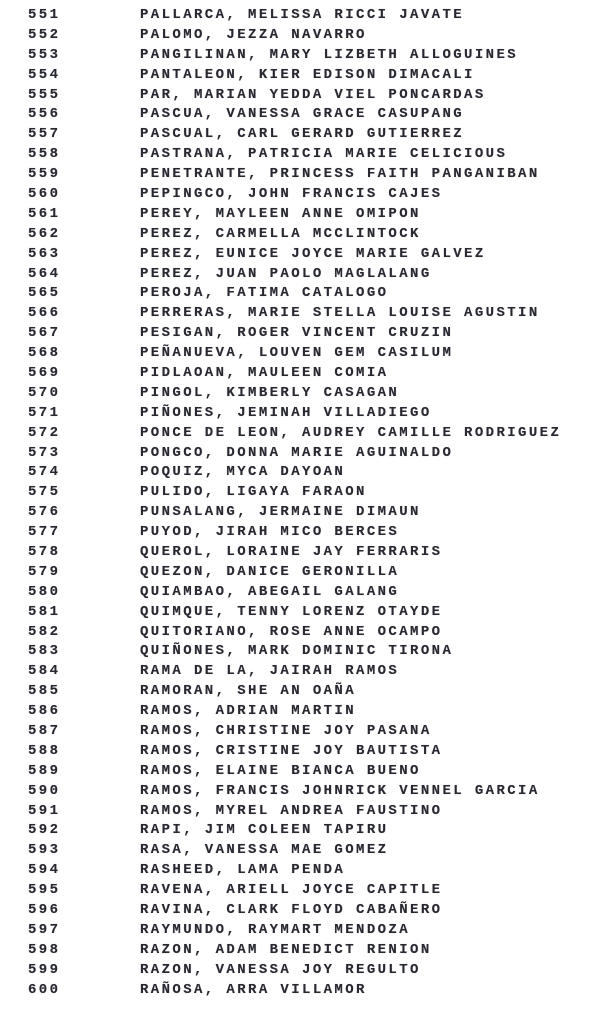  Describe the element at coordinates (44, 392) in the screenshot. I see `row-number: 570` at that location.